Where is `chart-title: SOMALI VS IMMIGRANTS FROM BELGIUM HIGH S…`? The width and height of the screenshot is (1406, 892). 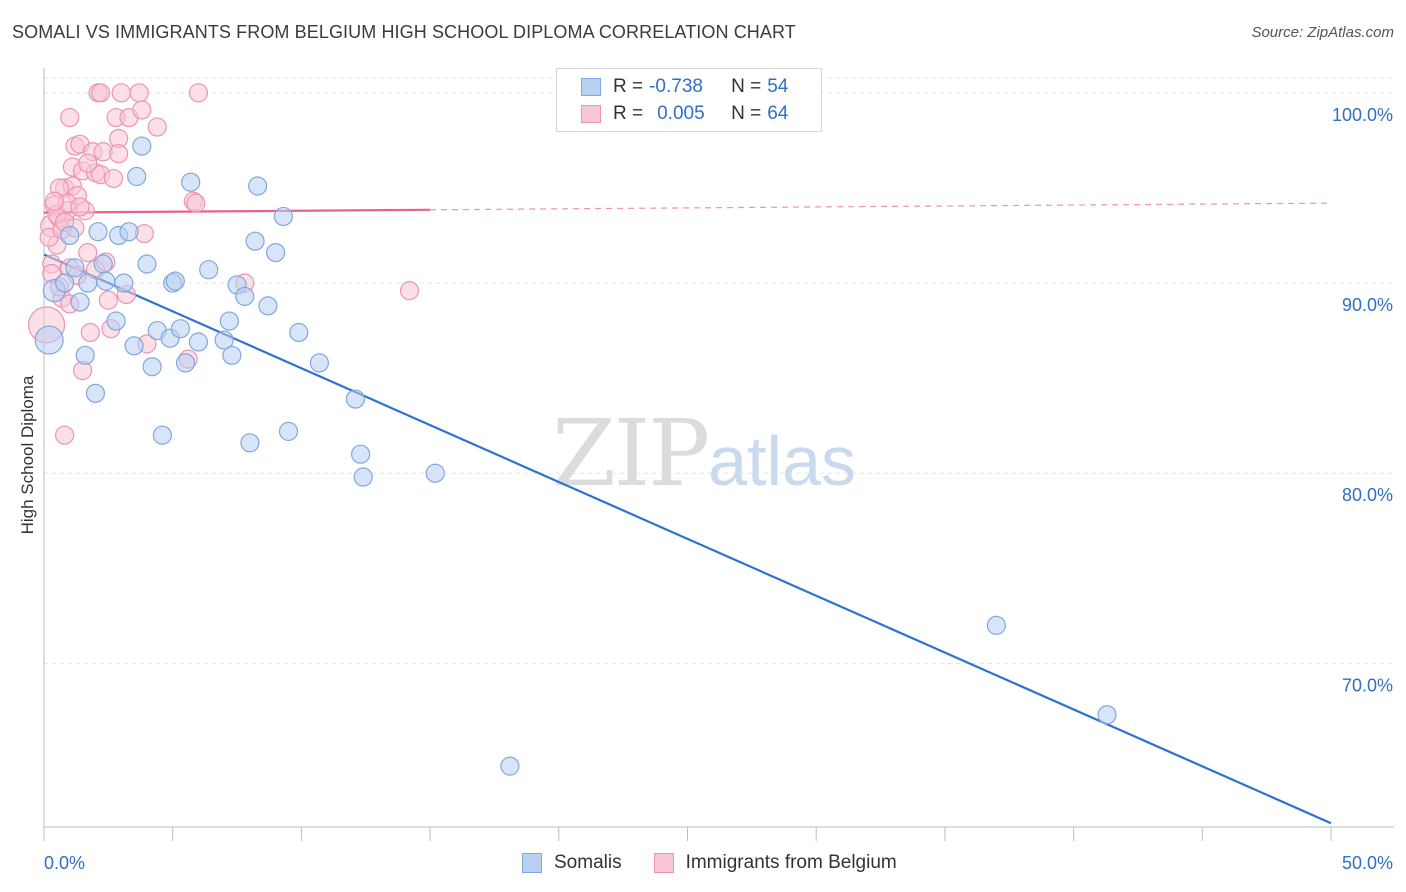
chart-title: SOMALI VS IMMIGRANTS FROM BELGIUM HIGH S… is located at coordinates (404, 32).